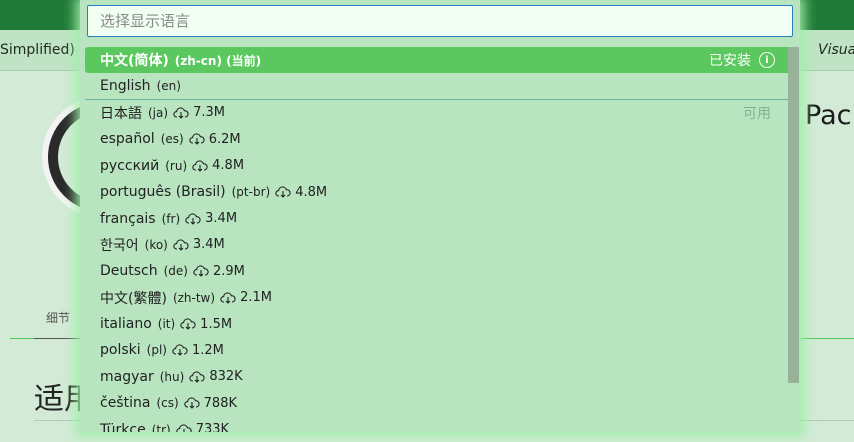 The image size is (854, 442). I want to click on language-item: español (es) 6.2M, so click(439, 139).